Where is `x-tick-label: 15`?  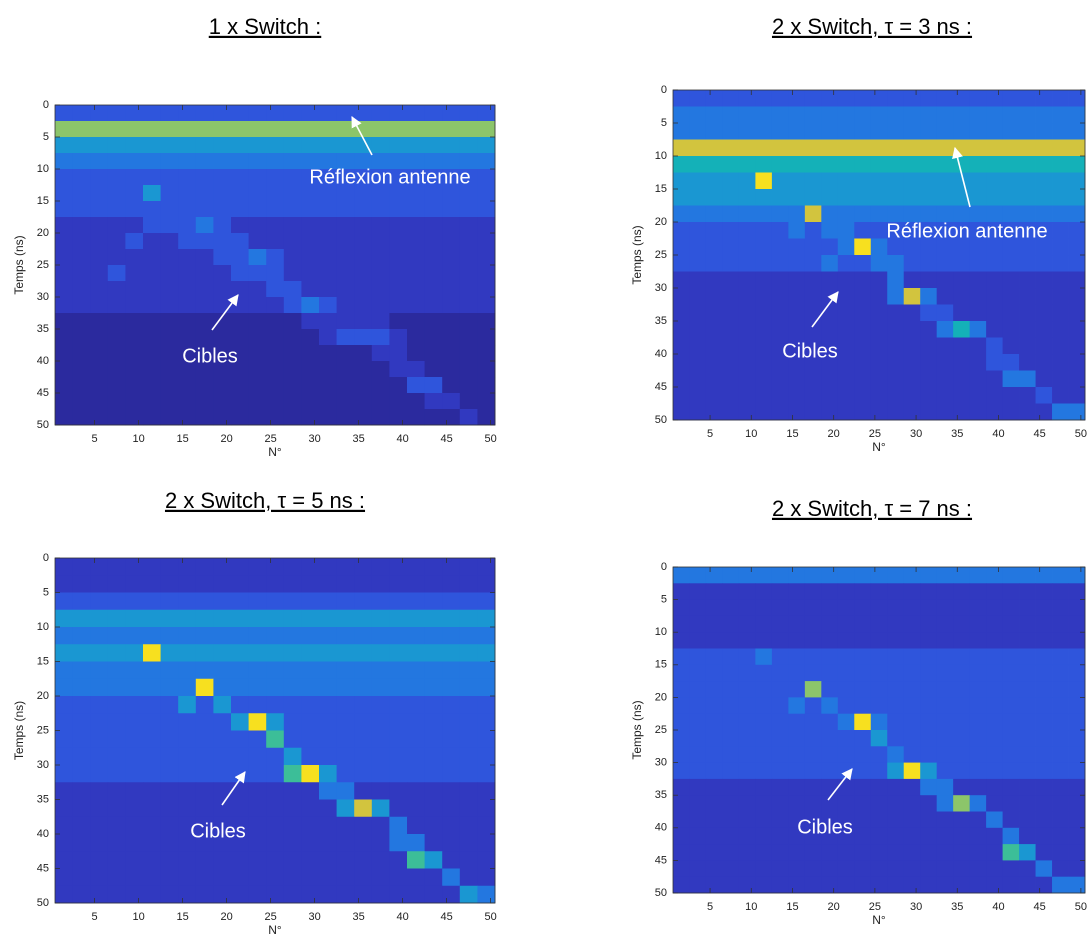
x-tick-label: 15 is located at coordinates (182, 917).